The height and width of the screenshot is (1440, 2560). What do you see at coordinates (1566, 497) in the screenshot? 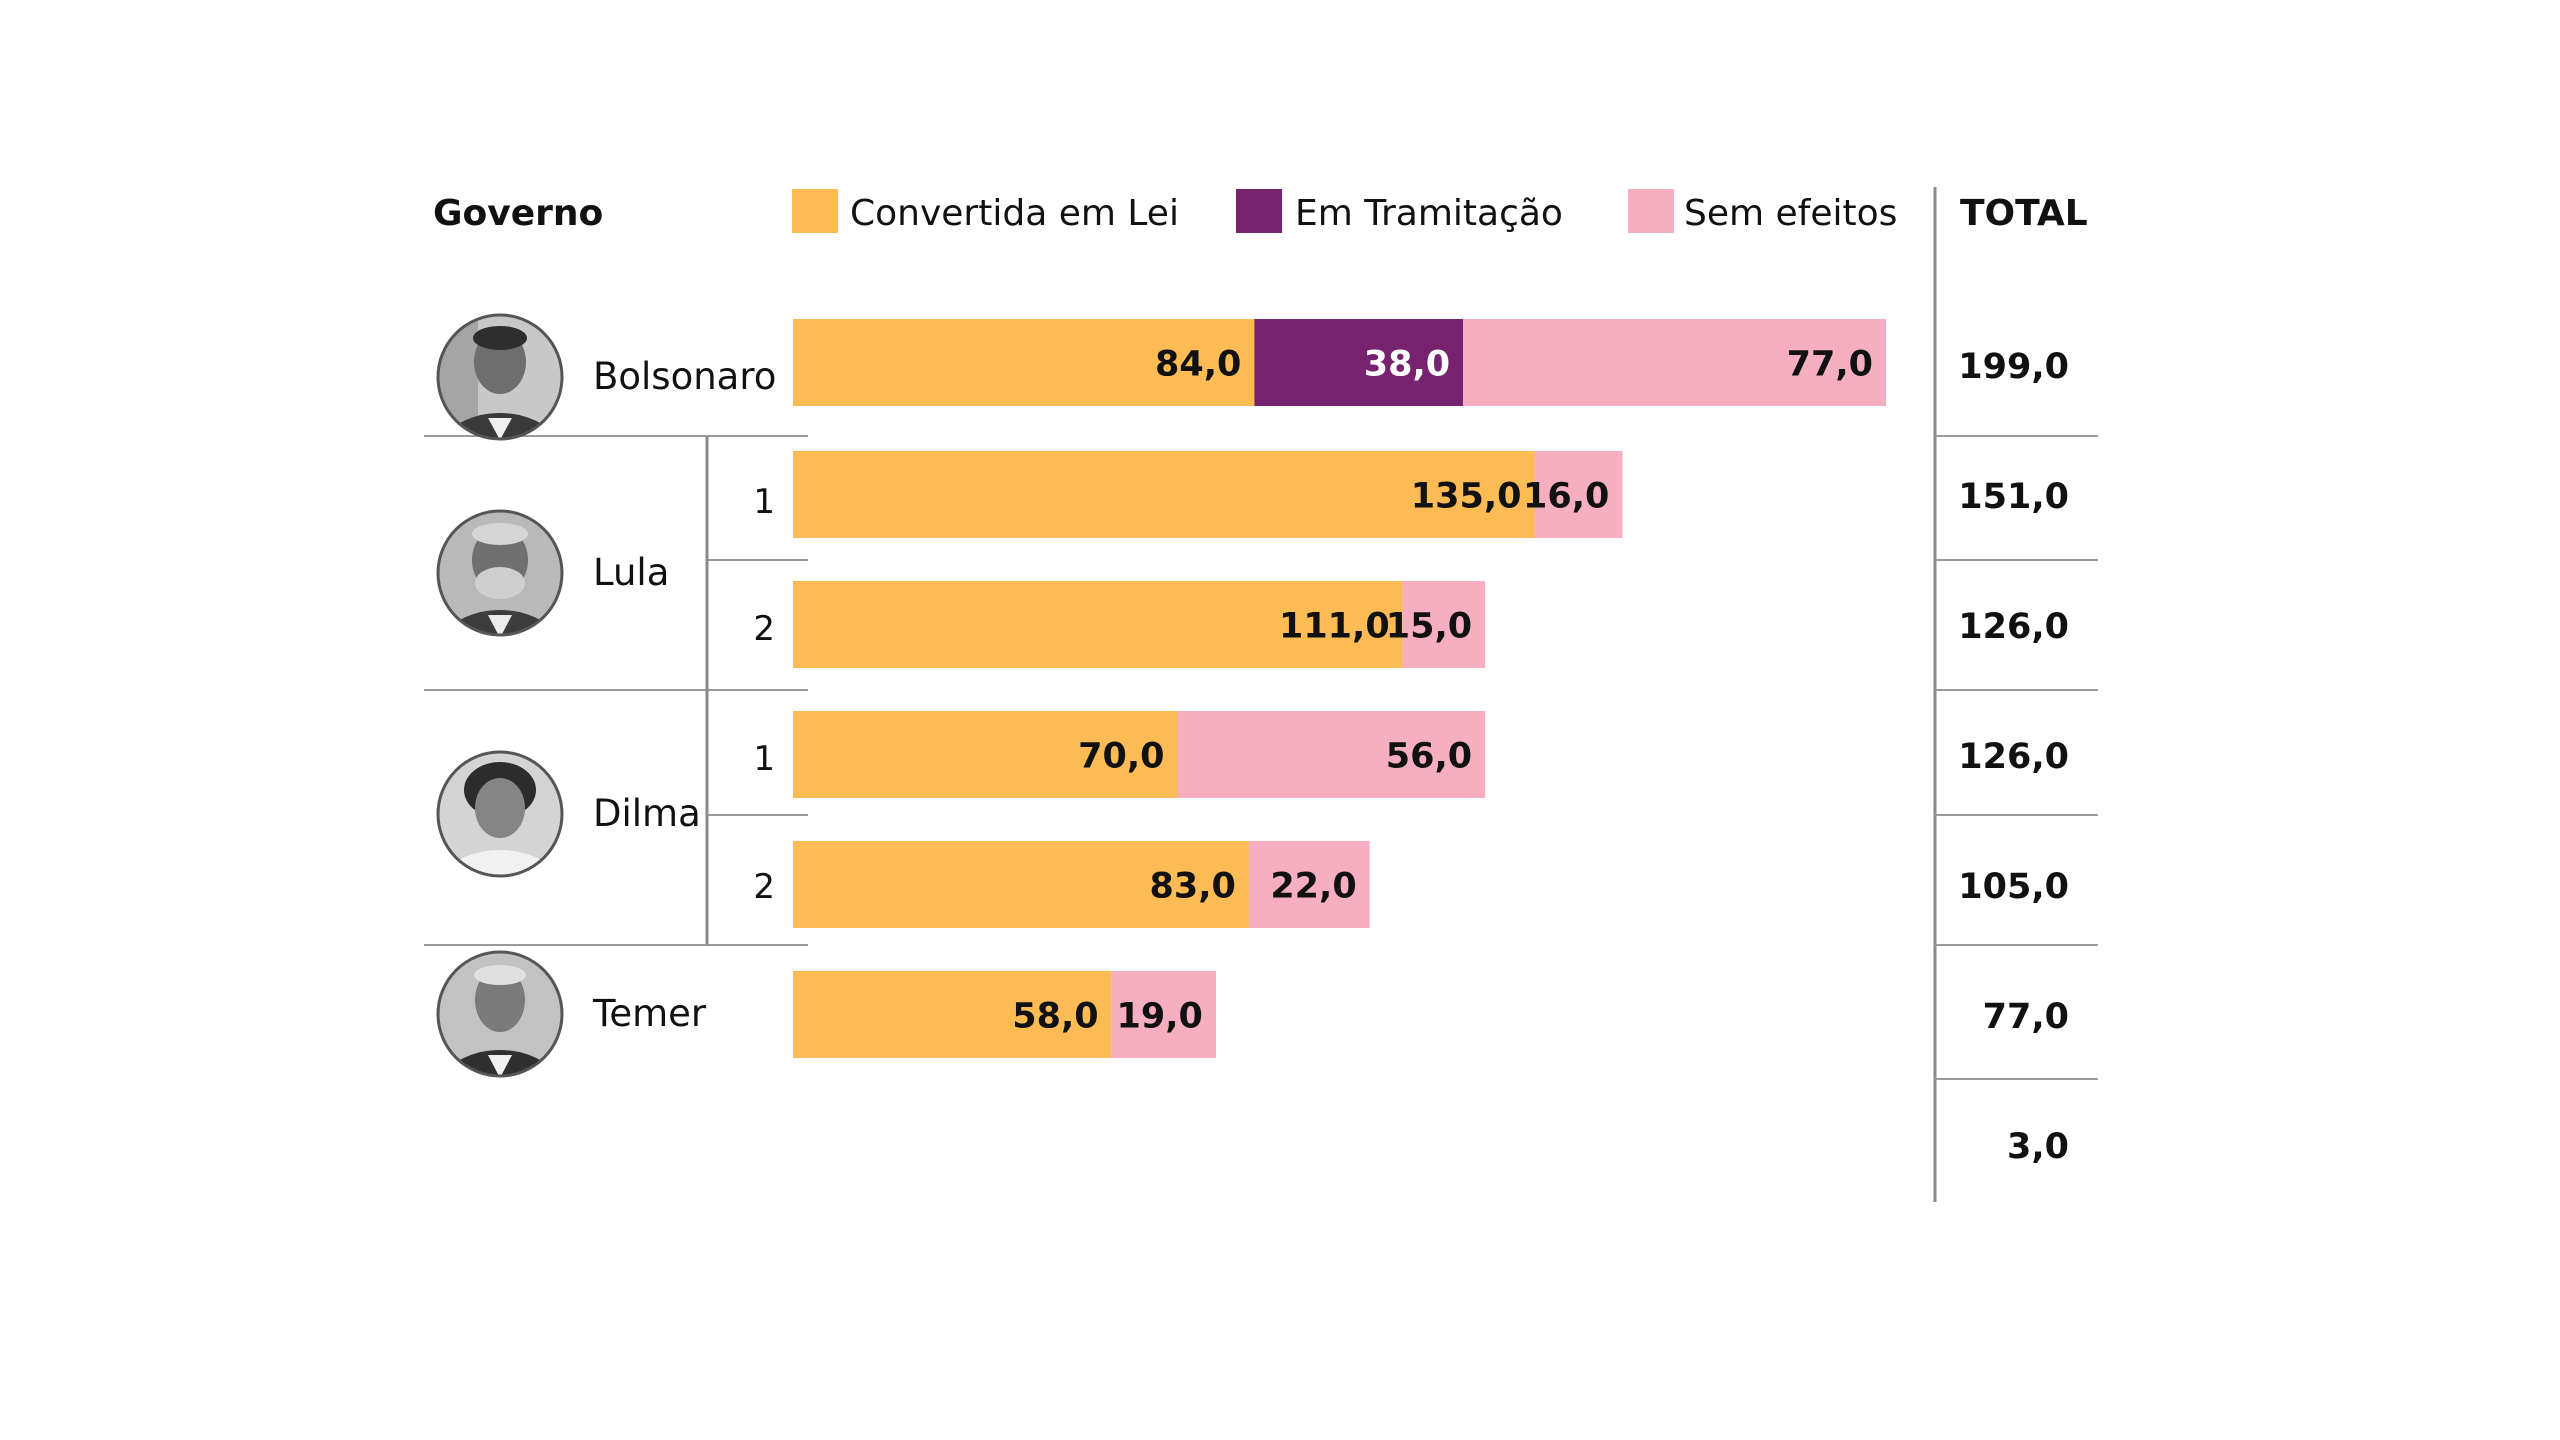
I see `bar-value-label: 16,0` at bounding box center [1566, 497].